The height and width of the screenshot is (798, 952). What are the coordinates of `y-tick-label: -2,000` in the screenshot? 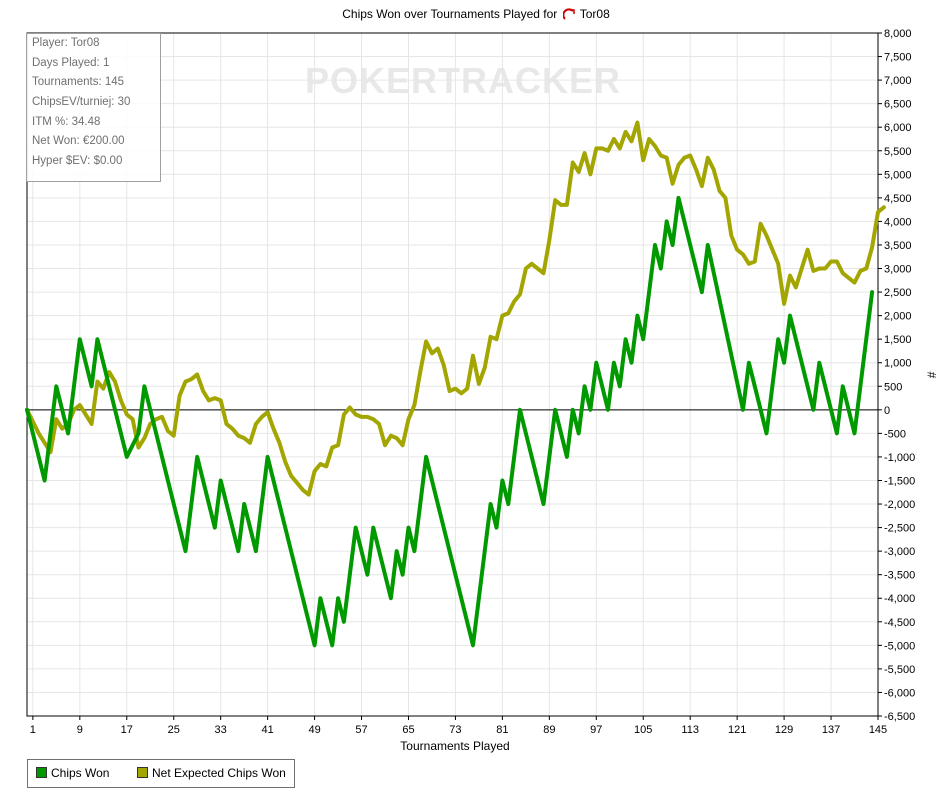 It's located at (899, 505).